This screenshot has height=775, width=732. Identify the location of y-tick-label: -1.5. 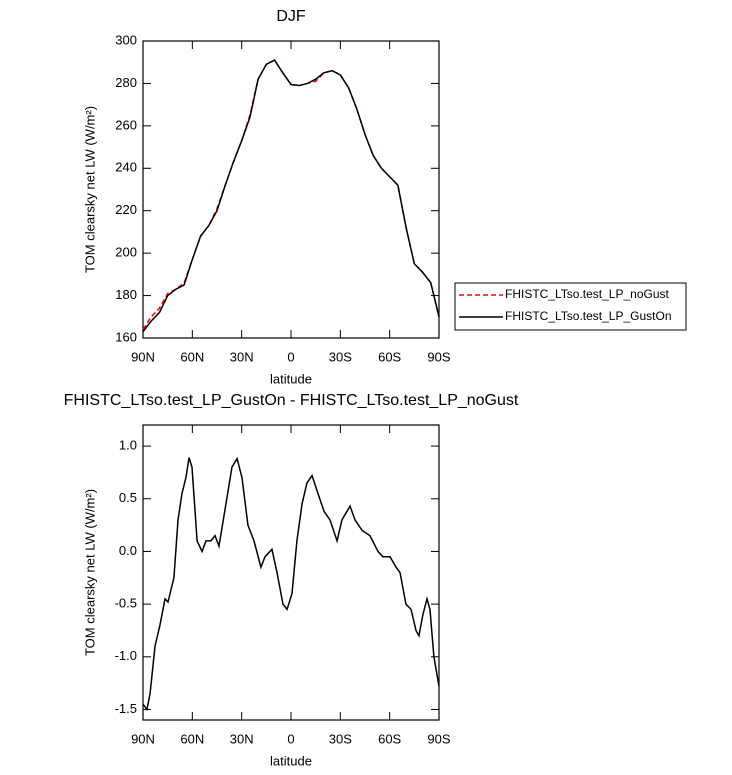
(126, 708).